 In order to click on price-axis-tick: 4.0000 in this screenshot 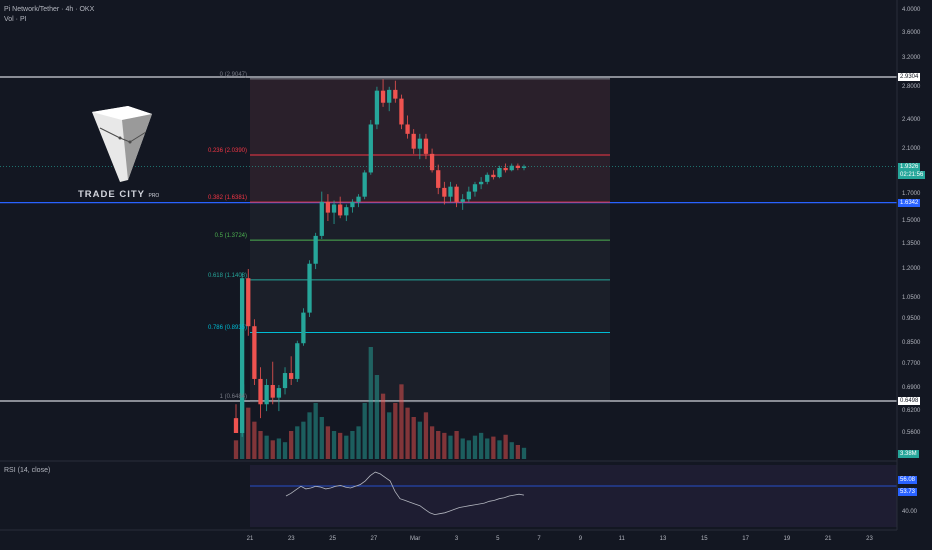, I will do `click(911, 10)`.